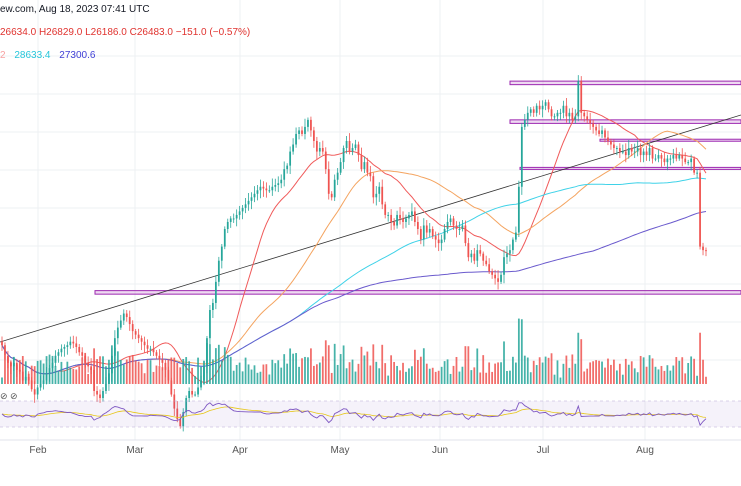  What do you see at coordinates (370, 447) in the screenshot?
I see `x-axis: Feb Mar Apr May Jun Jul Aug` at bounding box center [370, 447].